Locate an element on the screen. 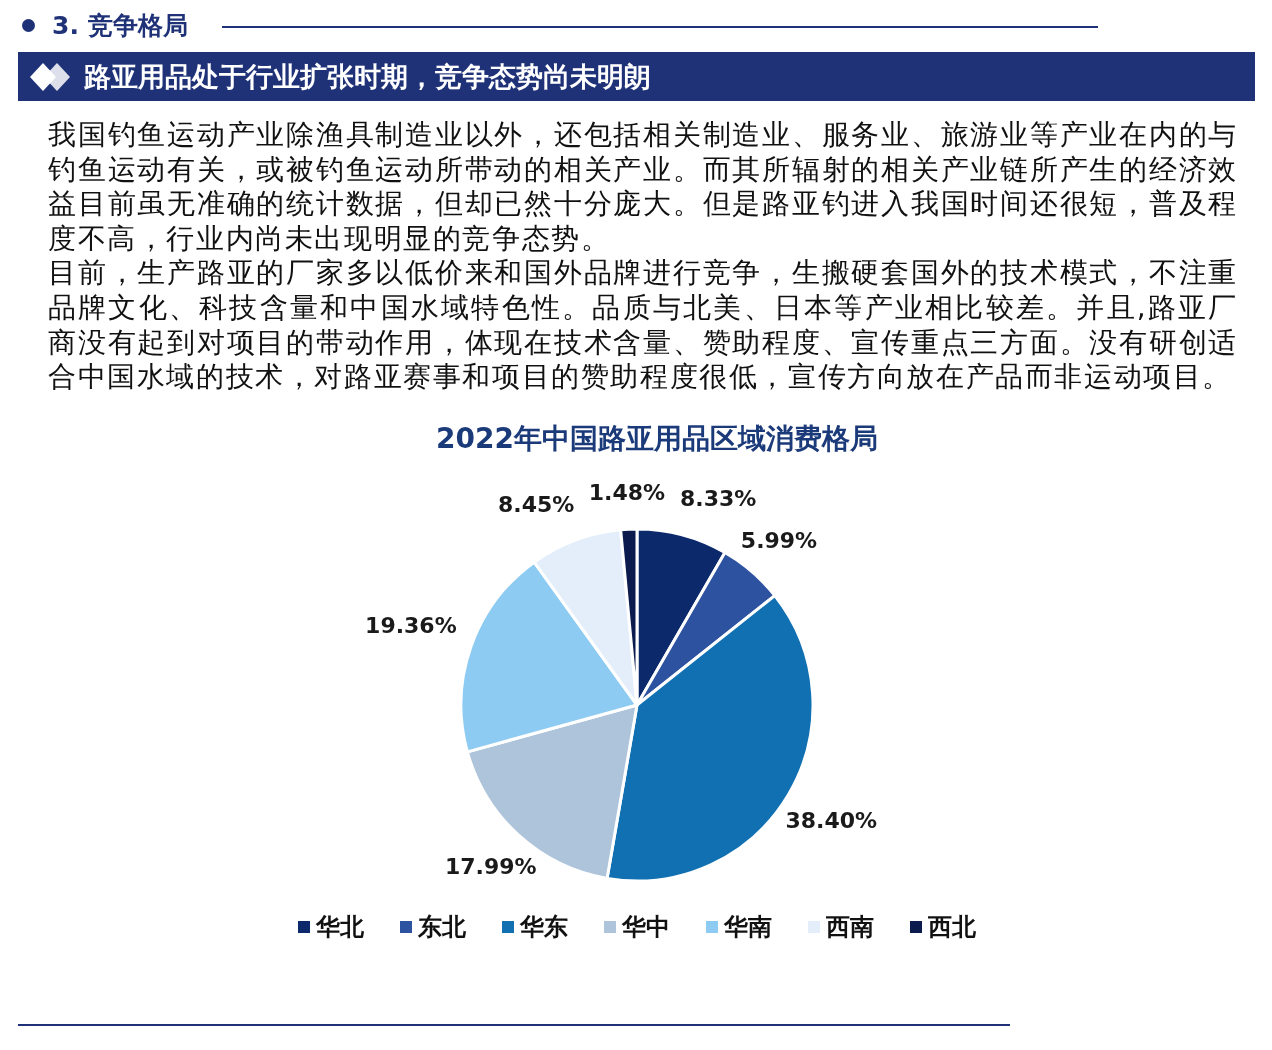 The height and width of the screenshot is (1050, 1272). data-label: 19.36% is located at coordinates (411, 625).